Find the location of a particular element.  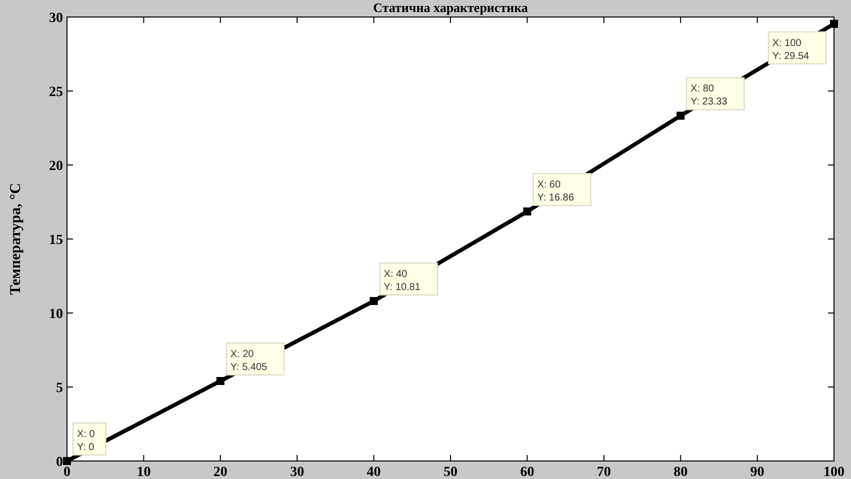

y-tick-label: 30 is located at coordinates (56, 18).